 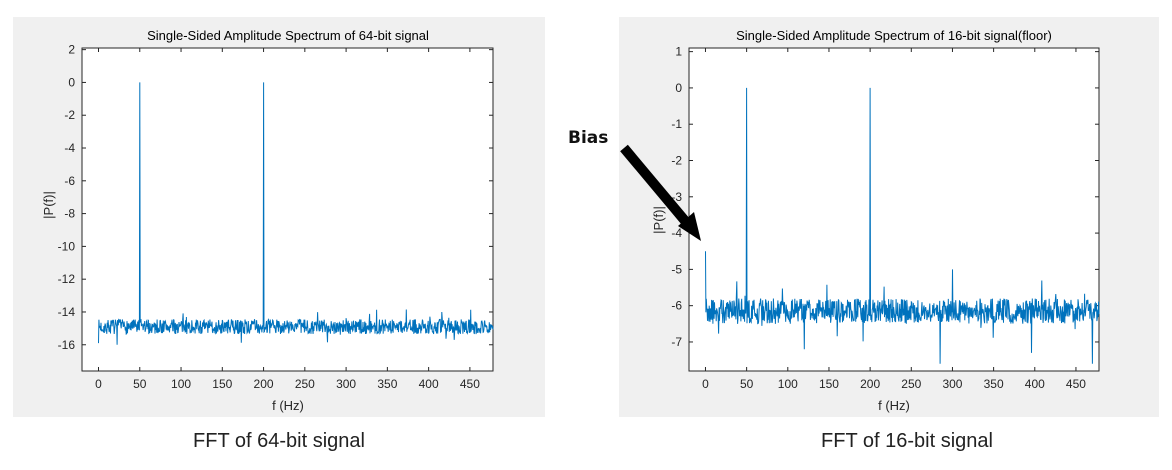 What do you see at coordinates (588, 138) in the screenshot?
I see `bias-label: Bias` at bounding box center [588, 138].